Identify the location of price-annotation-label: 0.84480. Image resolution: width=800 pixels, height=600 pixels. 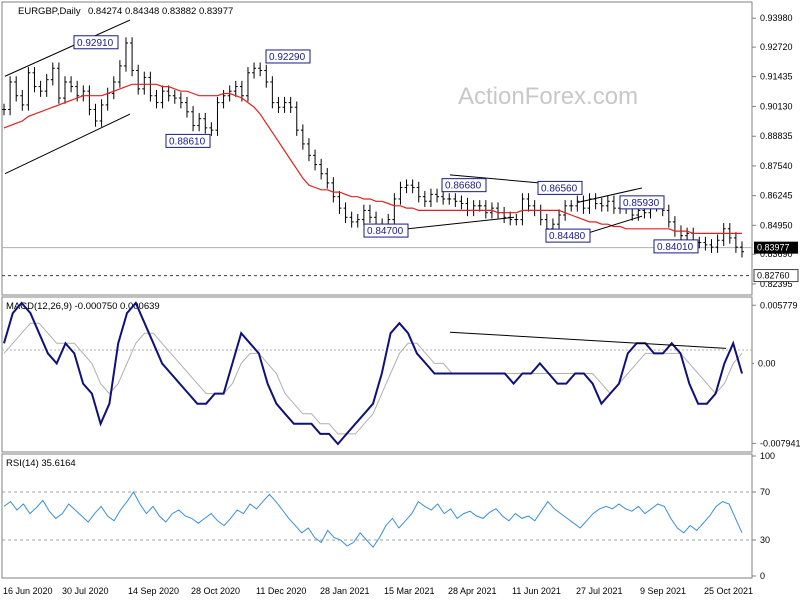
(567, 236).